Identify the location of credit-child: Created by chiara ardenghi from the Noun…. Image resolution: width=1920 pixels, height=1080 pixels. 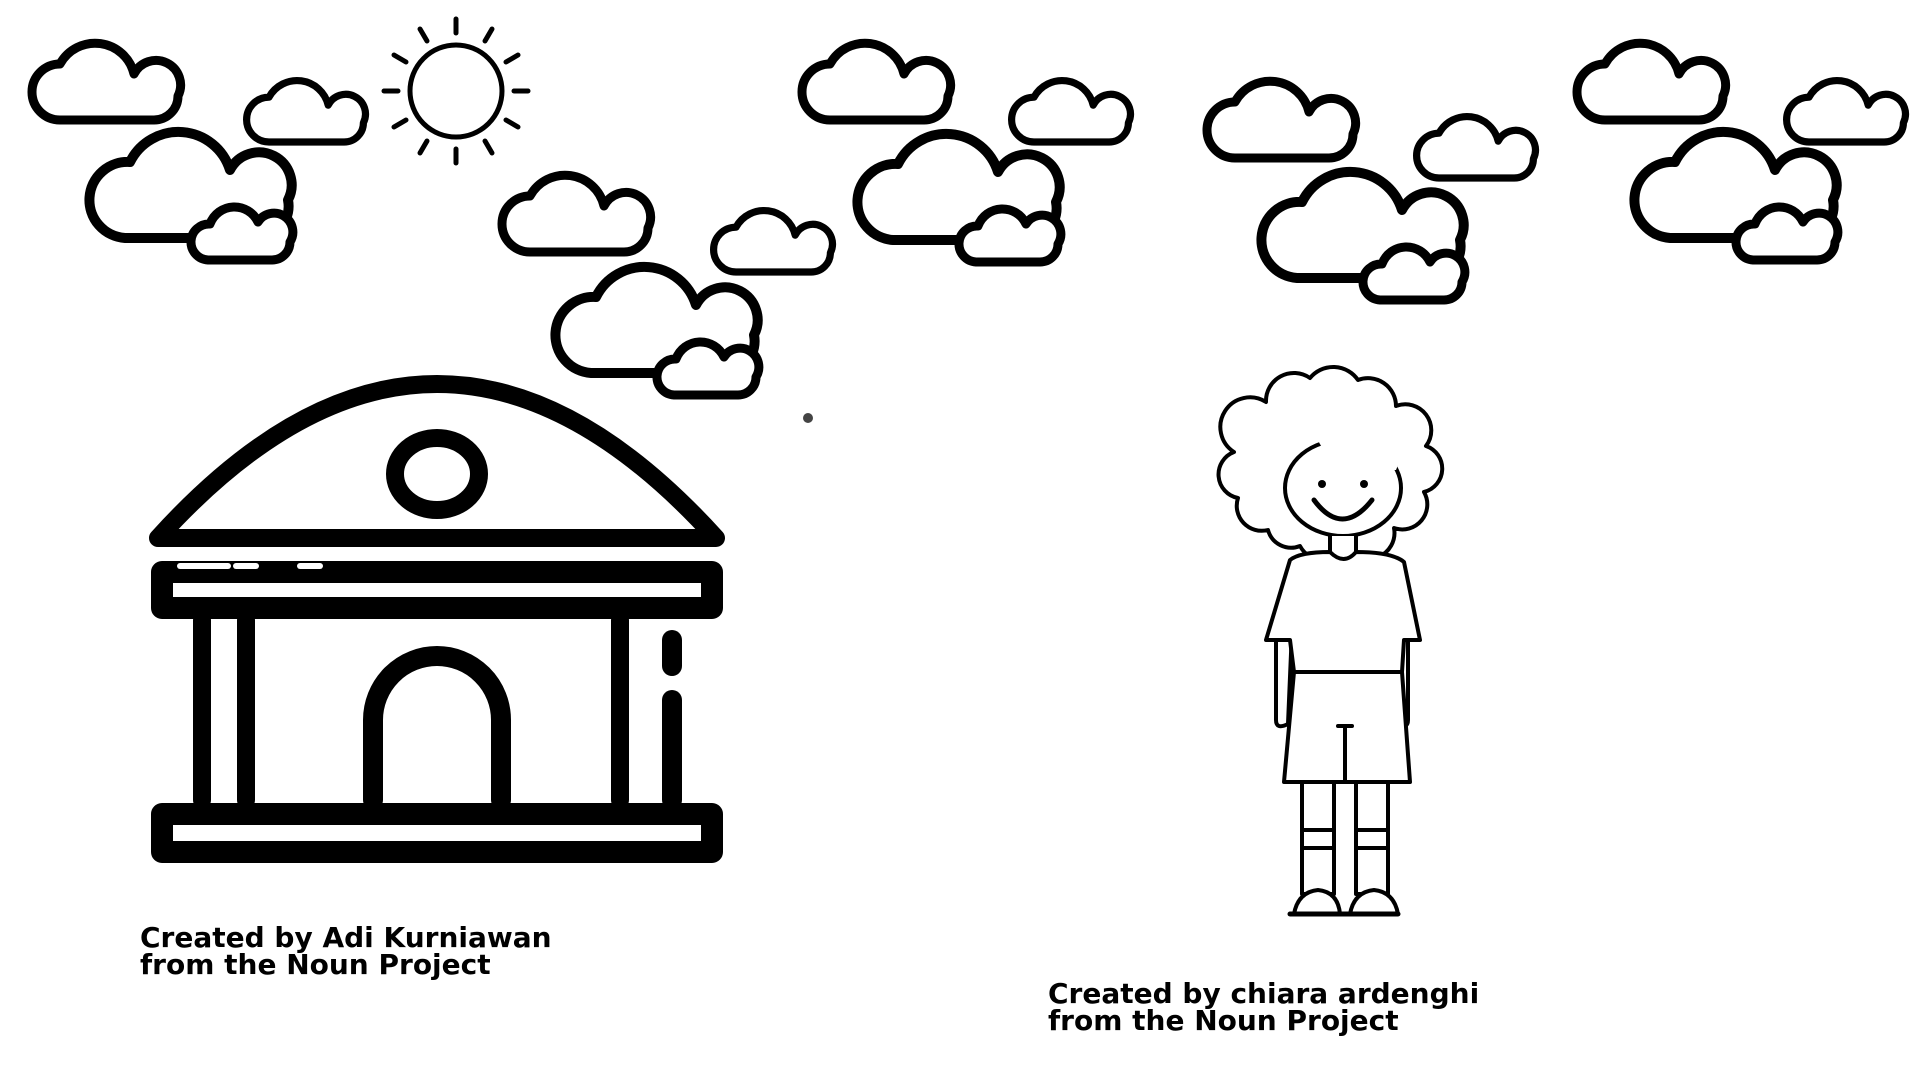
(1264, 1007).